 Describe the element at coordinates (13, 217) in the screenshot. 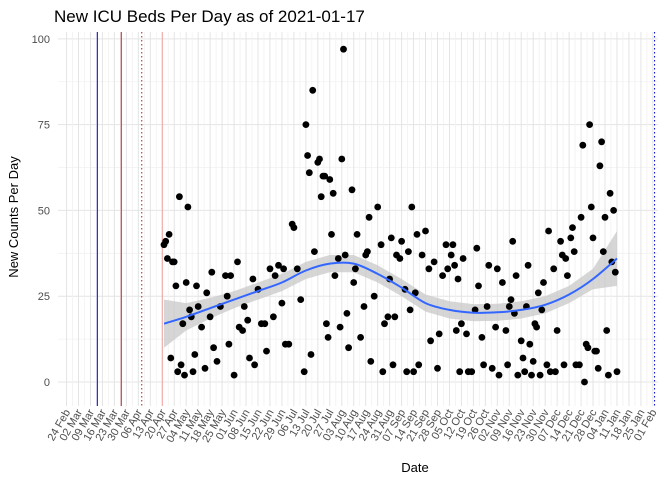

I see `y-axis-label: New Counts Per Day` at that location.